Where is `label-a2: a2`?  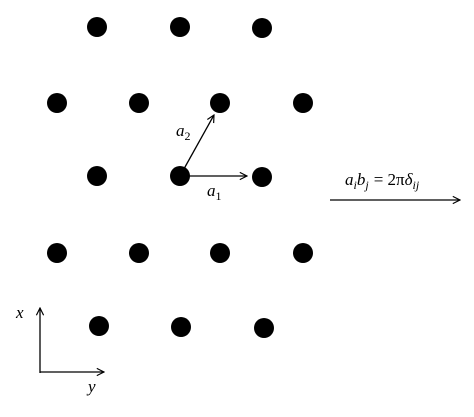
label-a2: a2 is located at coordinates (183, 132).